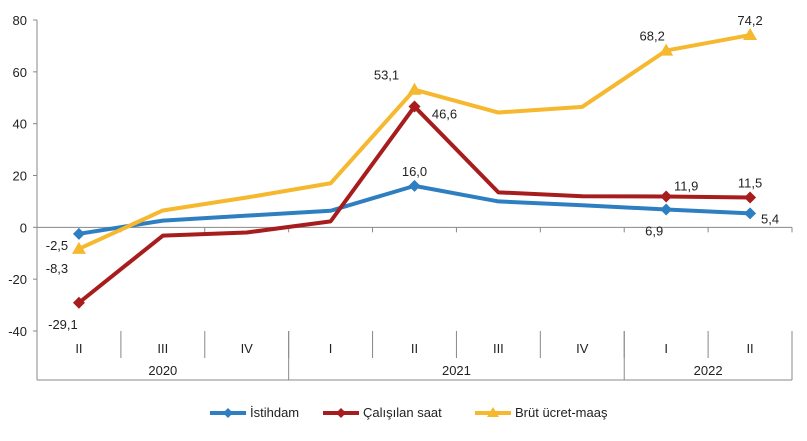 The width and height of the screenshot is (807, 441). I want to click on data-label: 11,5, so click(750, 183).